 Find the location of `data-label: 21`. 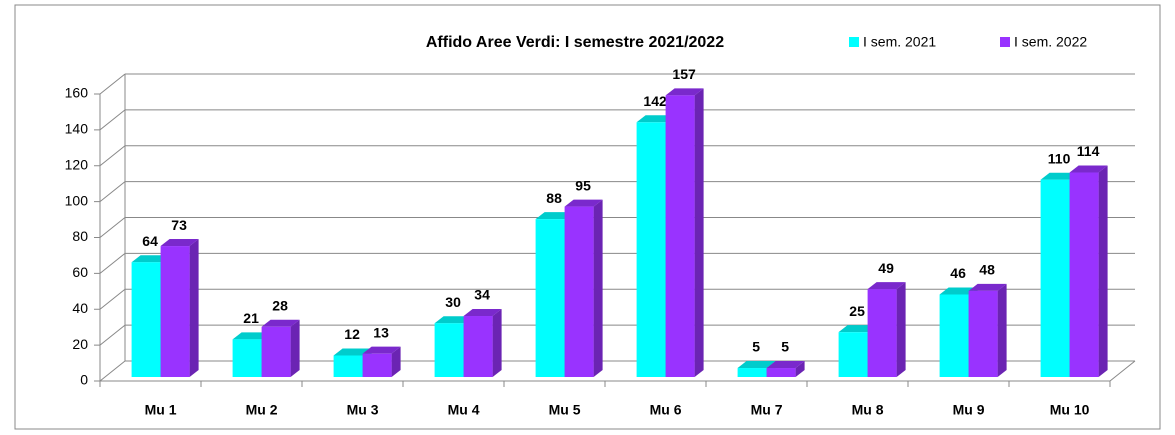

data-label: 21 is located at coordinates (251, 318).